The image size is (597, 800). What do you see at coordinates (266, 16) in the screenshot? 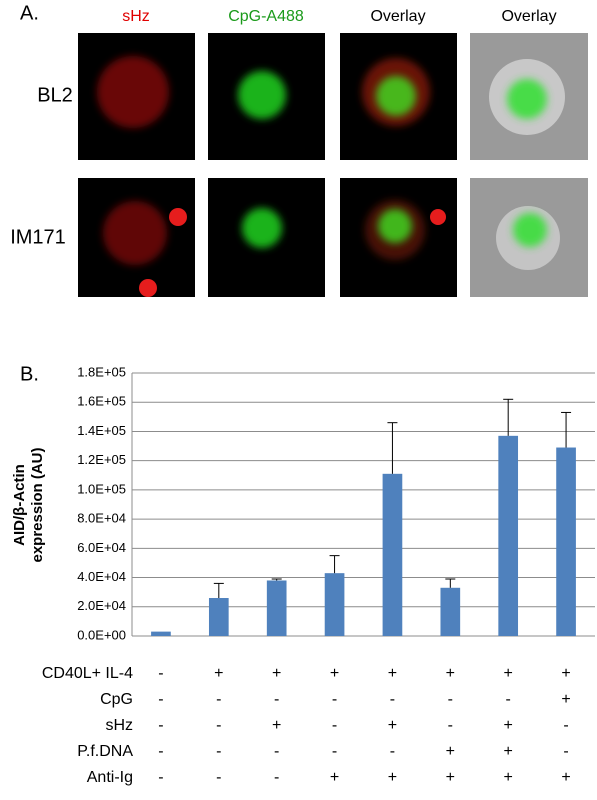
I see `column-header: CpG-A488` at bounding box center [266, 16].